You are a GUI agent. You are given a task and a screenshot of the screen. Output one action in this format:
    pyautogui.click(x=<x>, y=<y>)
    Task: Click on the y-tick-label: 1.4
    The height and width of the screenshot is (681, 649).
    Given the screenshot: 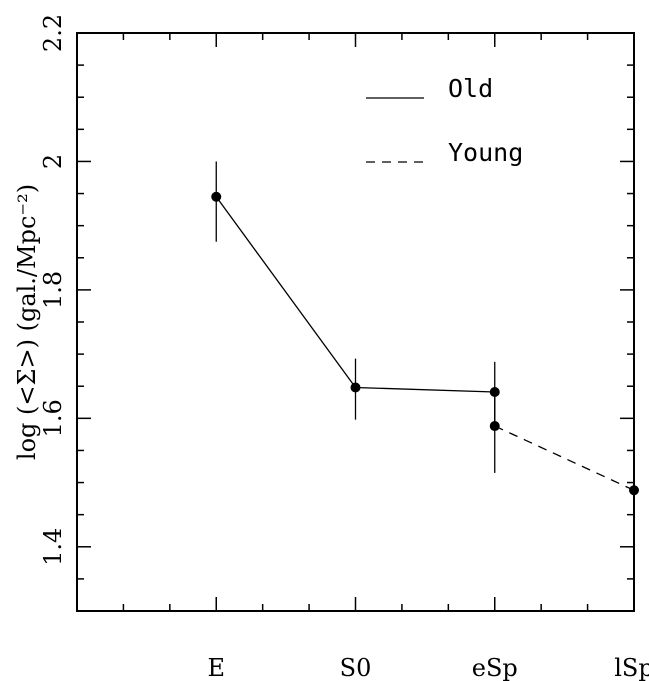 What is the action you would take?
    pyautogui.click(x=53, y=547)
    